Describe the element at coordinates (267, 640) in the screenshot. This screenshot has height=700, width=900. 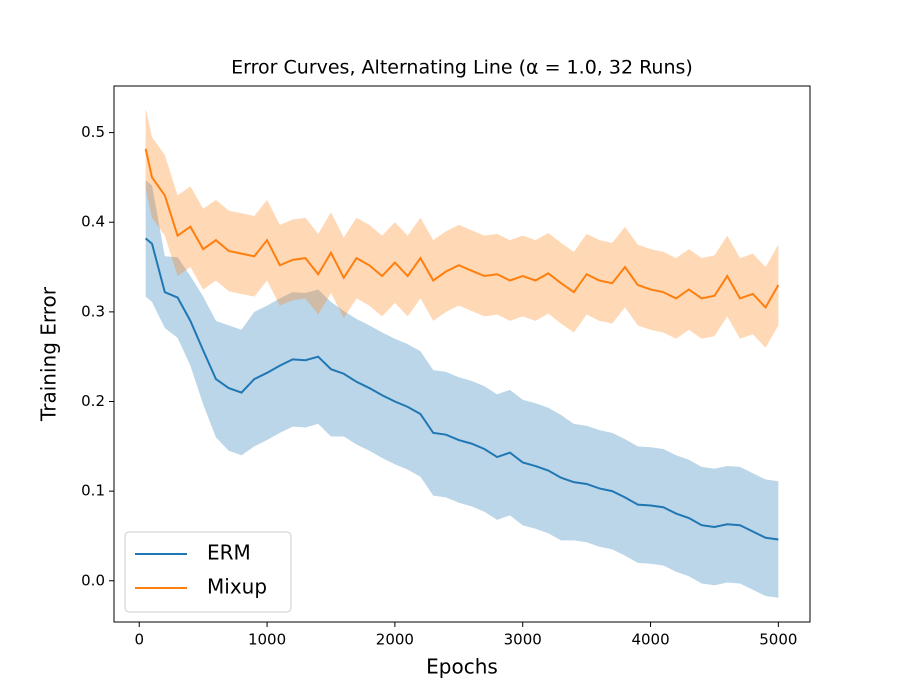
I see `x-tick-label: 1000` at that location.